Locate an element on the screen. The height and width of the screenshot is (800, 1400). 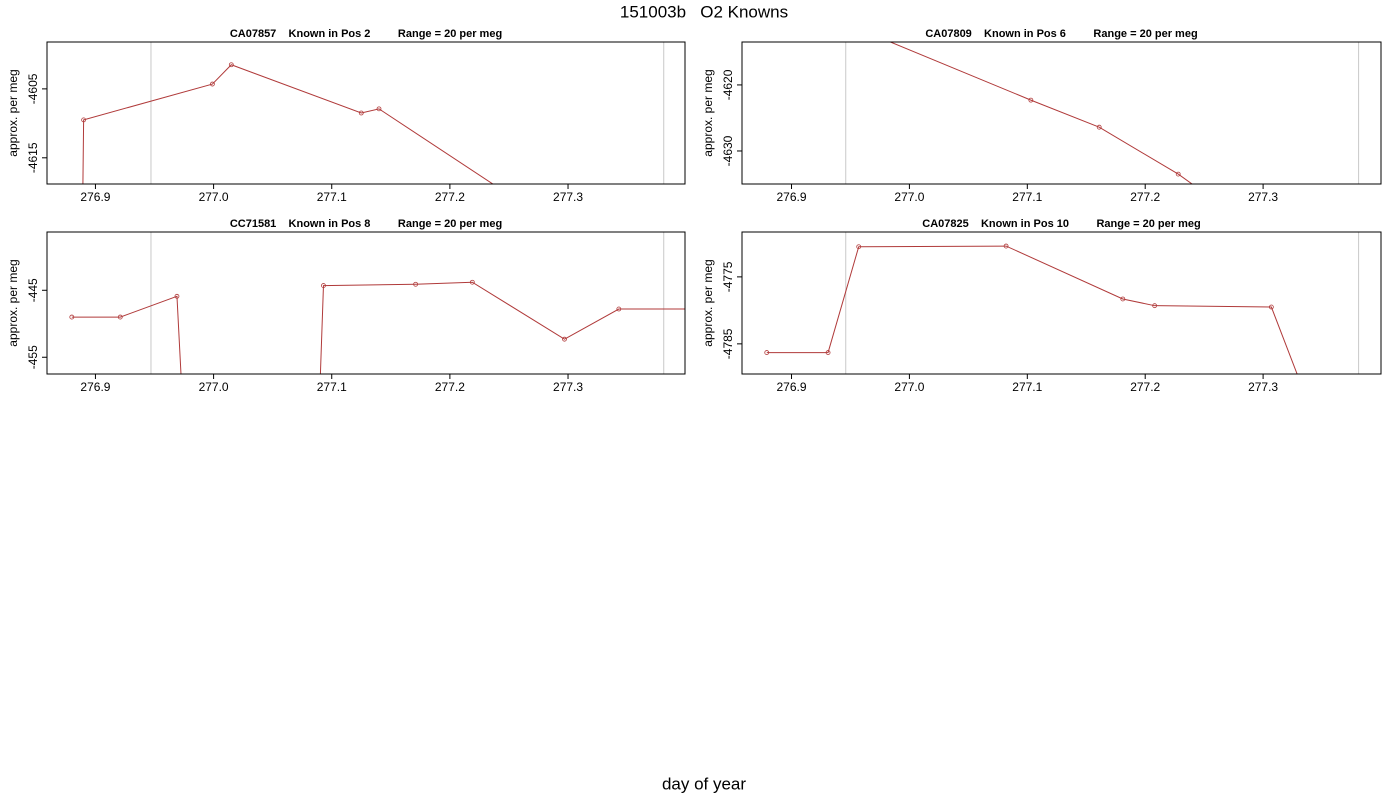
y-tick-label: -4615 is located at coordinates (33, 157).